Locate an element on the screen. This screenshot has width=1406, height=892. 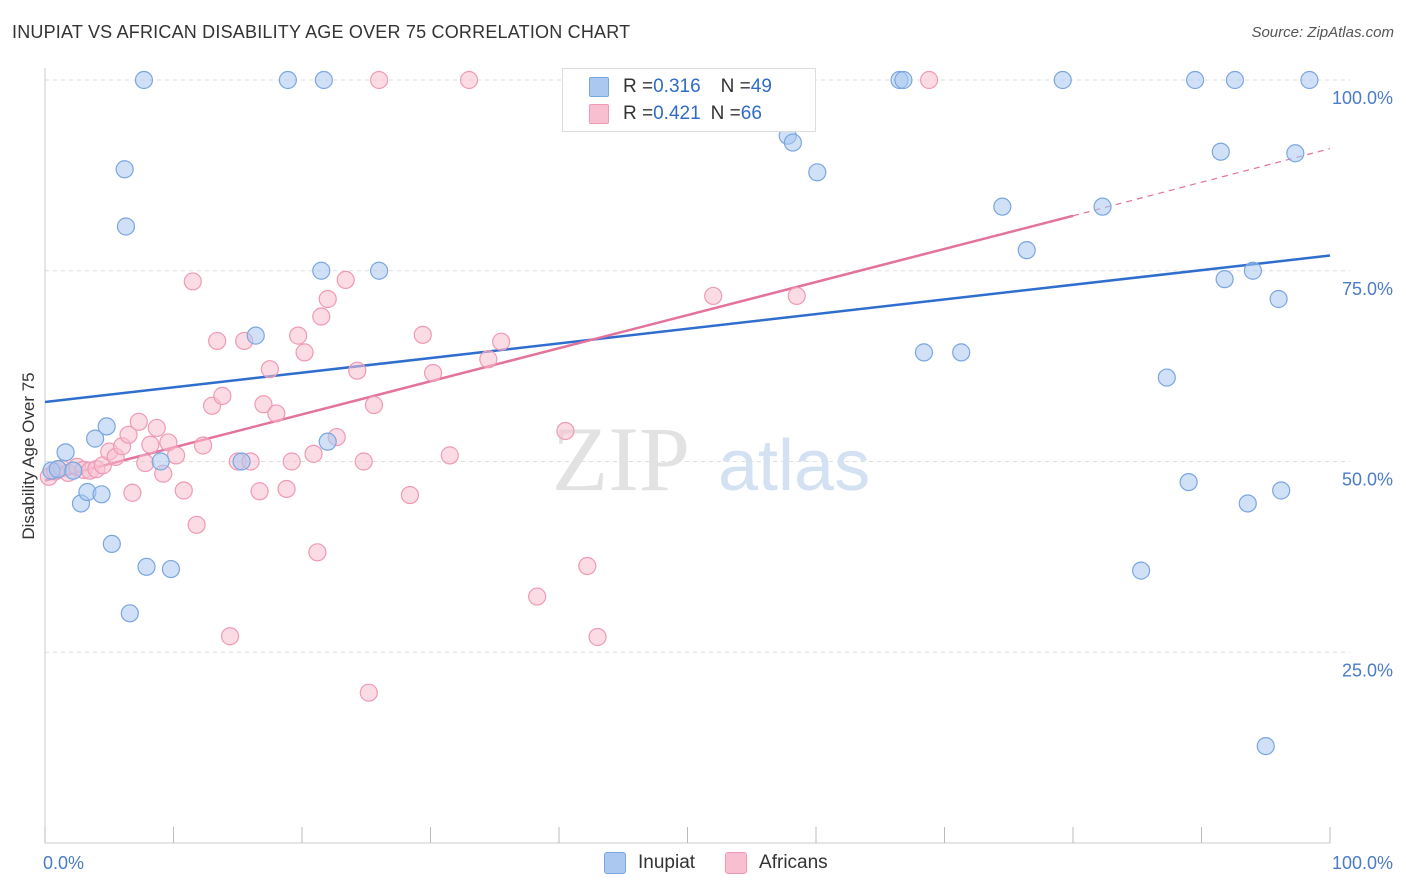
bottom-legend: Inupiat Africans is located at coordinates (731, 863).